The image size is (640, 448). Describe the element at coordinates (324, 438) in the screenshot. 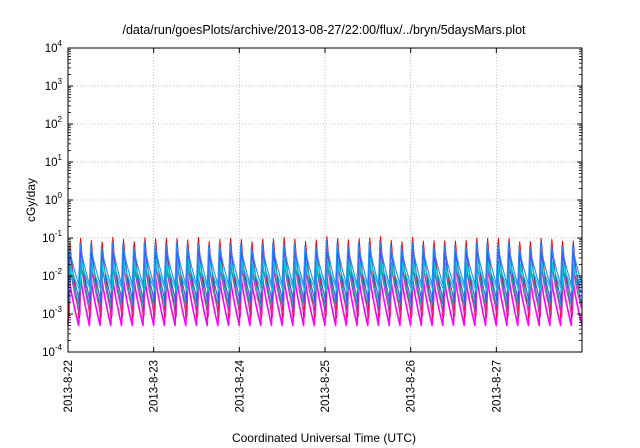

I see `x-axis-label: Coordinated Universal Time (UTC)` at that location.